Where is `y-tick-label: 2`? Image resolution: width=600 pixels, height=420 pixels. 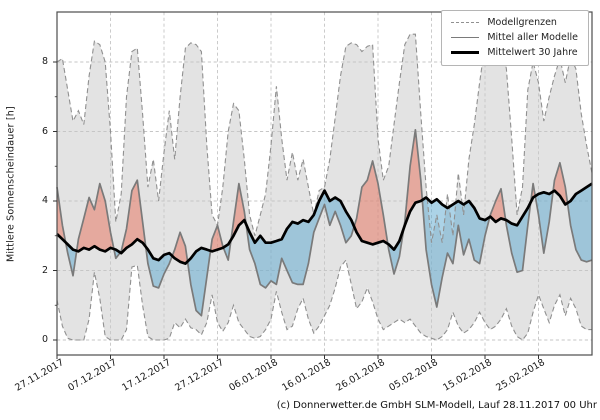 y-tick-label: 2 is located at coordinates (44, 270).